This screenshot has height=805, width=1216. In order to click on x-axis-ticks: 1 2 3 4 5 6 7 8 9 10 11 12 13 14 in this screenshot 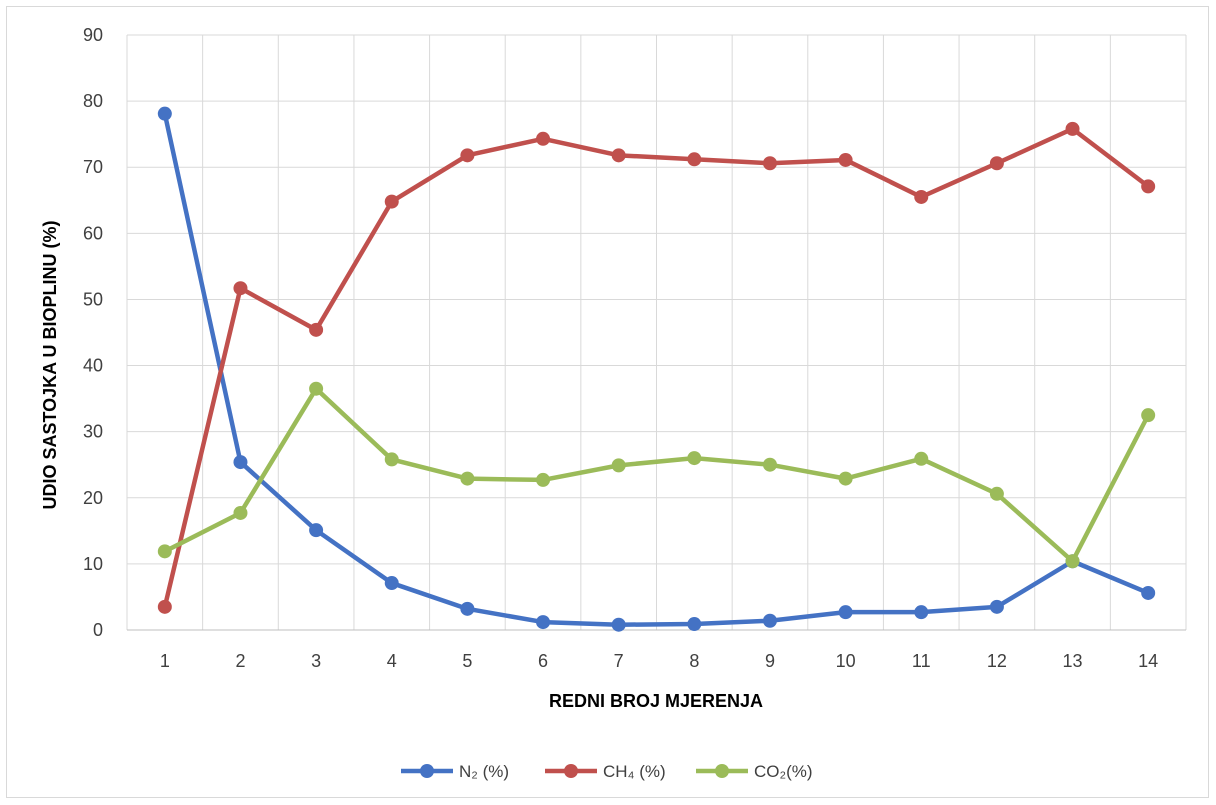, I will do `click(659, 661)`.